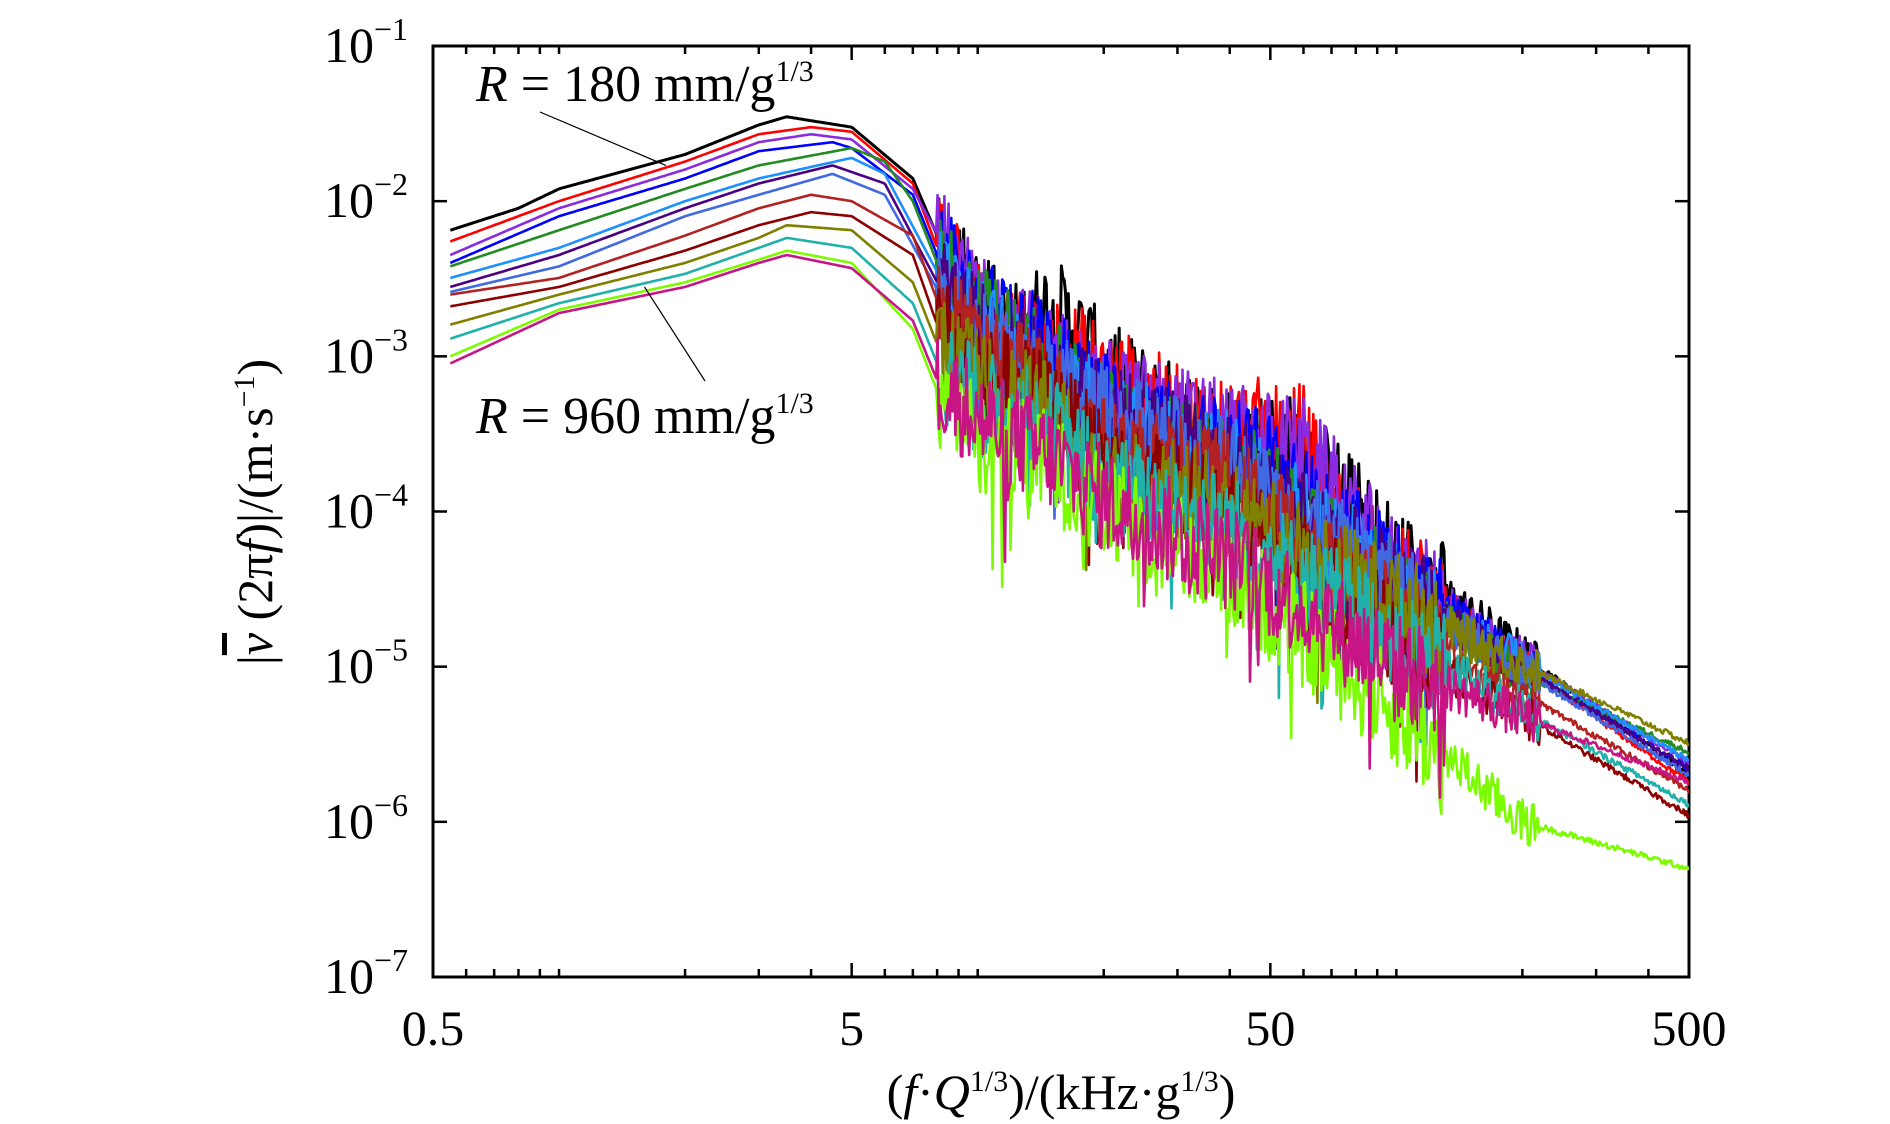 The image size is (1890, 1124). What do you see at coordinates (366, 42) in the screenshot?
I see `y-tick-label: 10⁻¹` at bounding box center [366, 42].